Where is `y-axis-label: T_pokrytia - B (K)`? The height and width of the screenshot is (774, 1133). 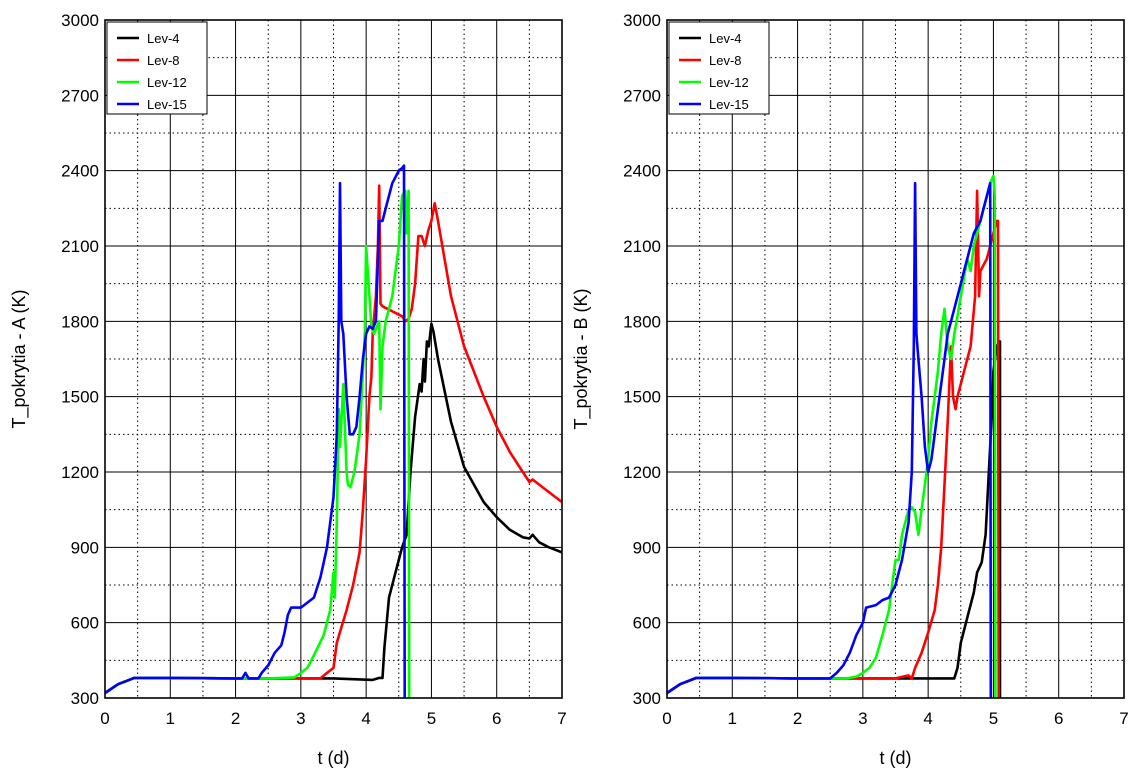 y-axis-label: T_pokrytia - B (K) is located at coordinates (581, 358).